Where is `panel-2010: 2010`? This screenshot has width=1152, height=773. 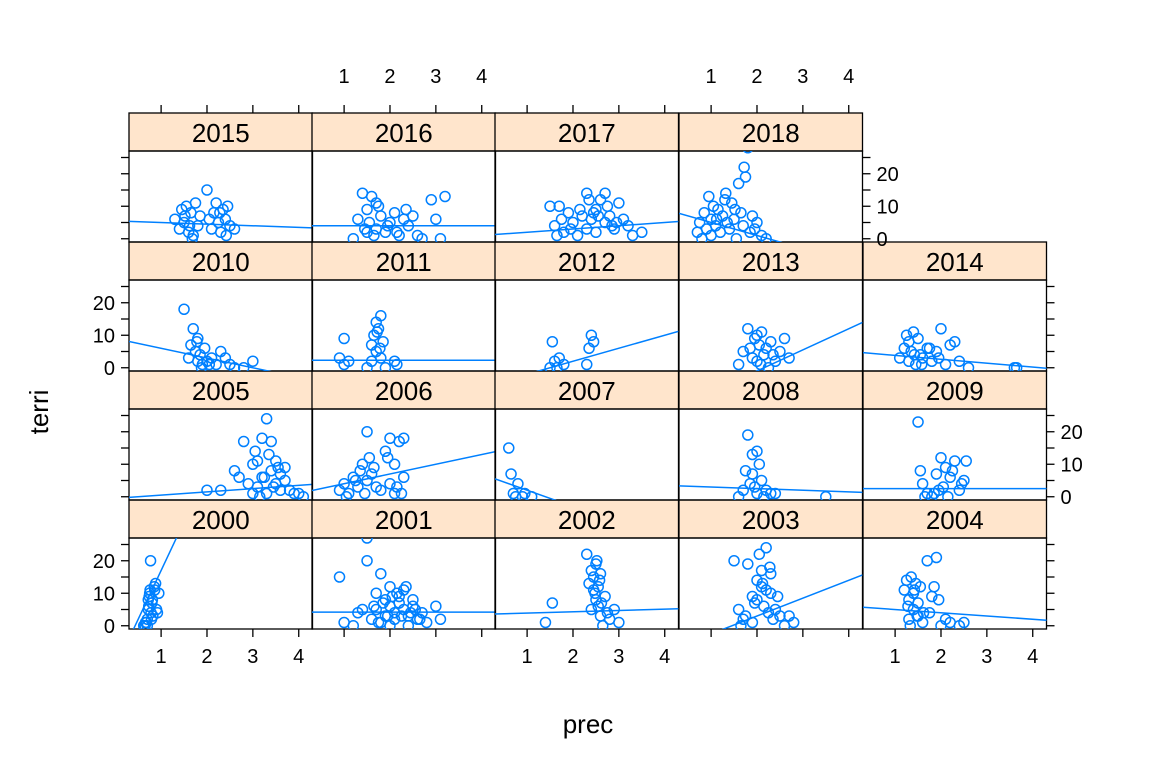
panel-2010: 2010 is located at coordinates (221, 306).